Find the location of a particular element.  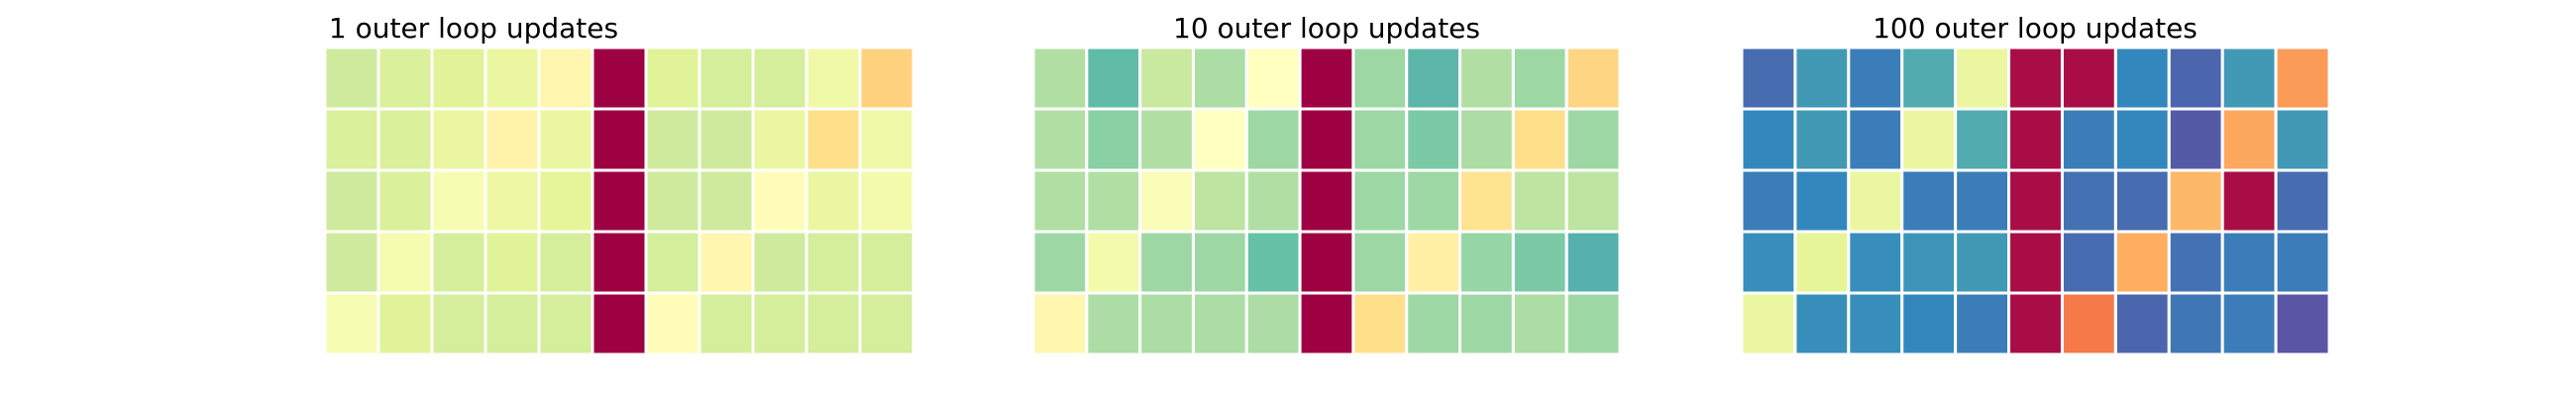

heatmap-cell-p2-r5-c5 is located at coordinates (1273, 323).